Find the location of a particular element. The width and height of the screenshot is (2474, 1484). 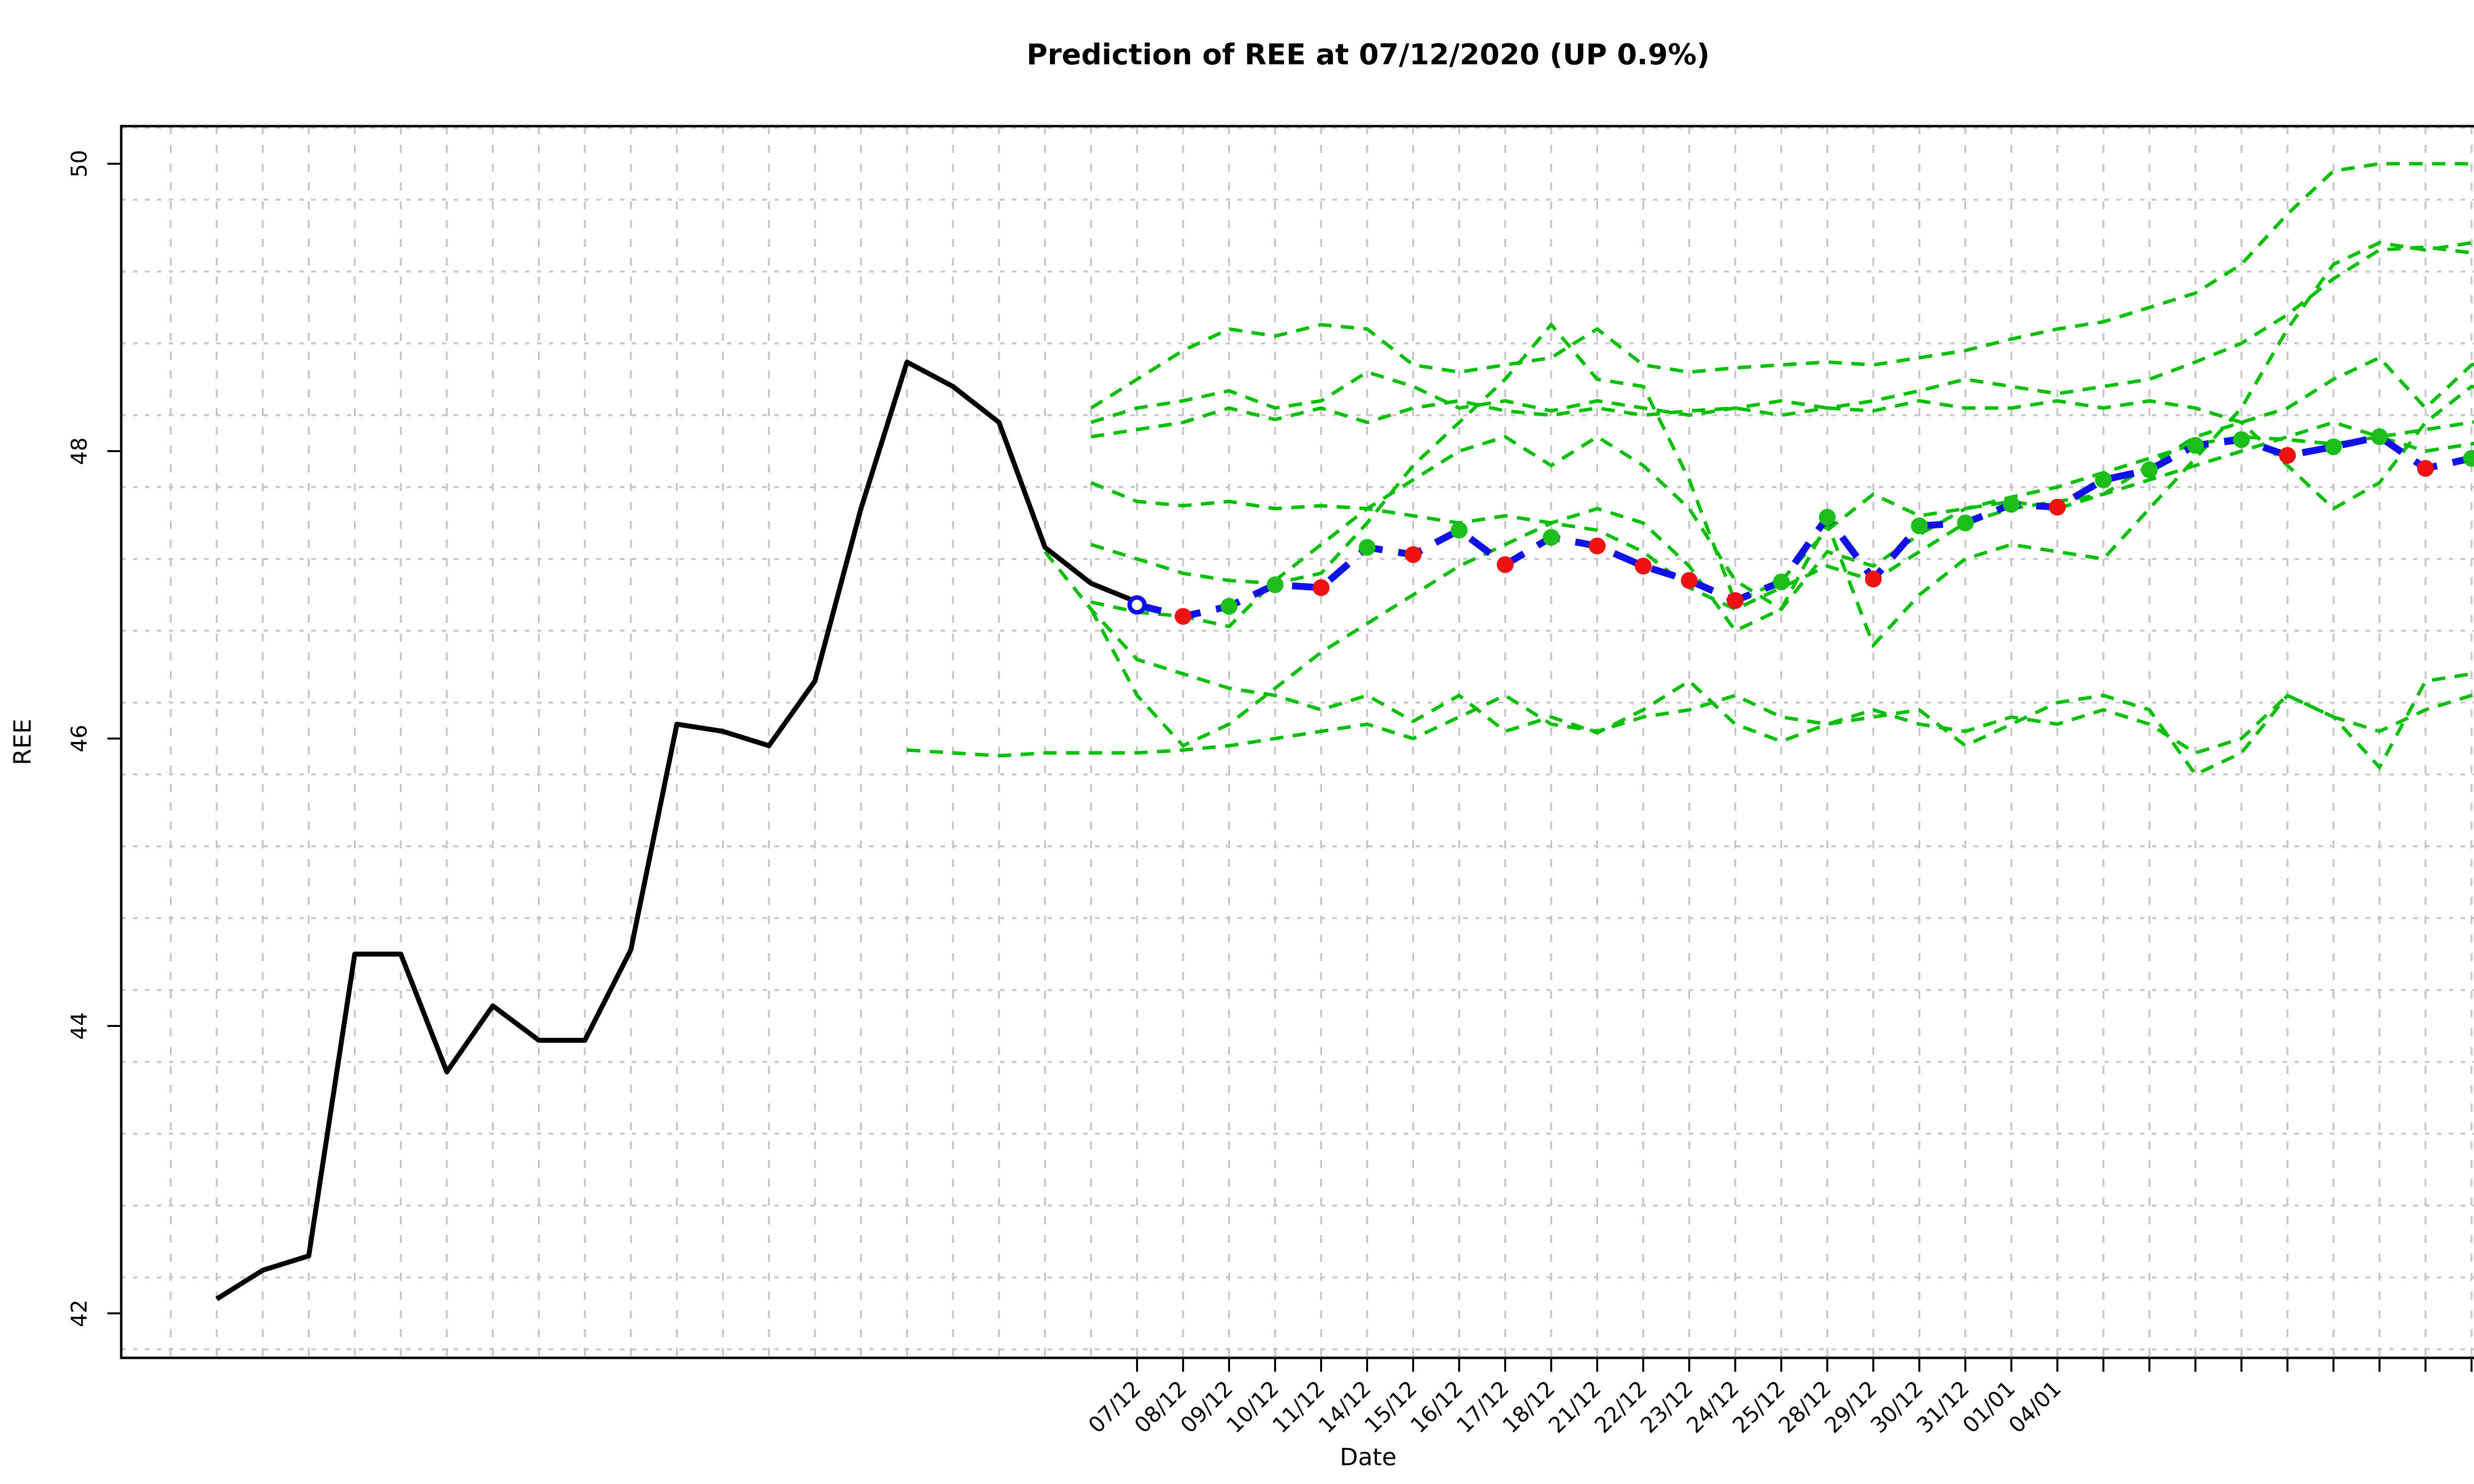

prediction-start-marker is located at coordinates (1137, 605).